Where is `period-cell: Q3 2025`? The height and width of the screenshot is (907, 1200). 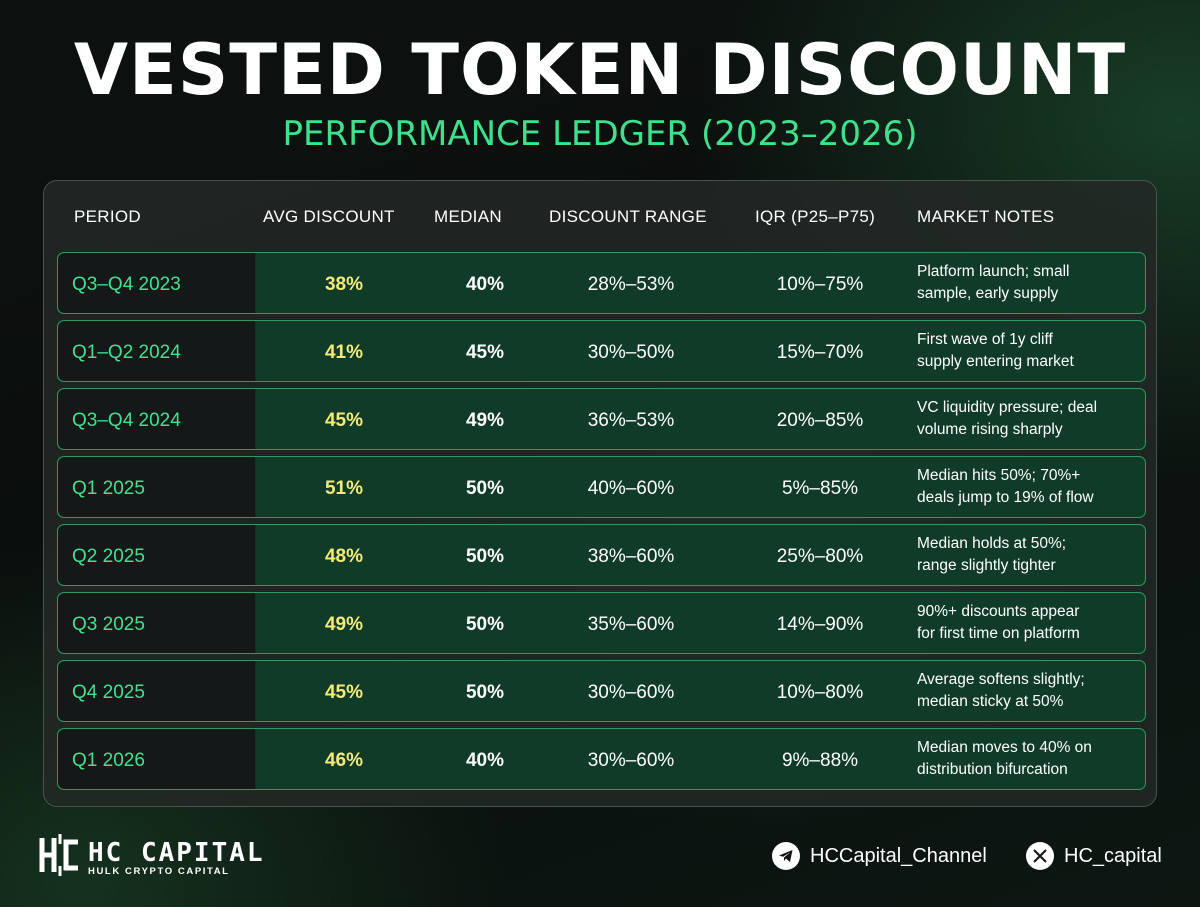
period-cell: Q3 2025 is located at coordinates (157, 623).